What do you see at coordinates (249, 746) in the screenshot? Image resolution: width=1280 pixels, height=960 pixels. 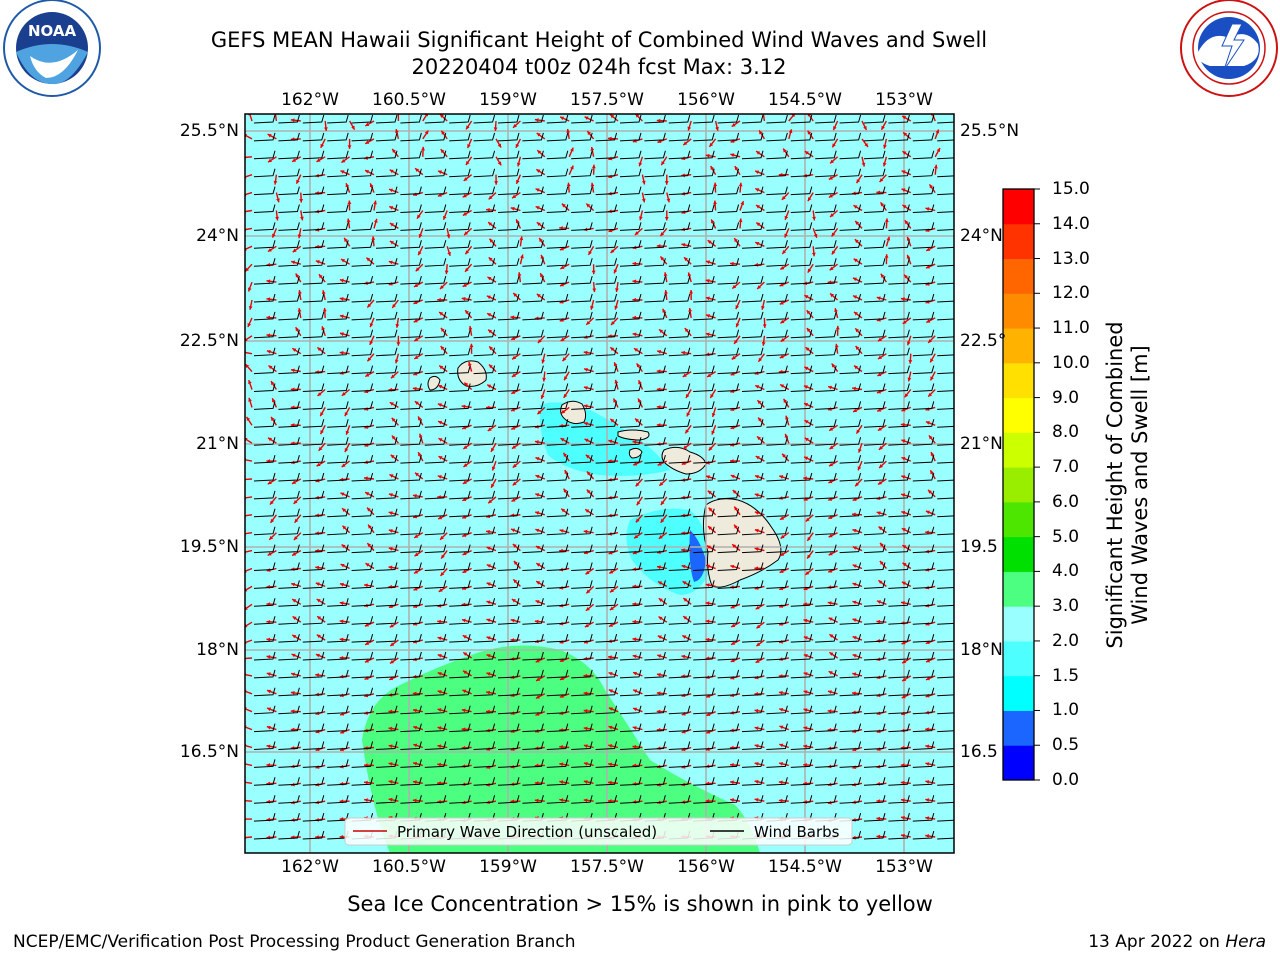 I see `wave-arrow` at bounding box center [249, 746].